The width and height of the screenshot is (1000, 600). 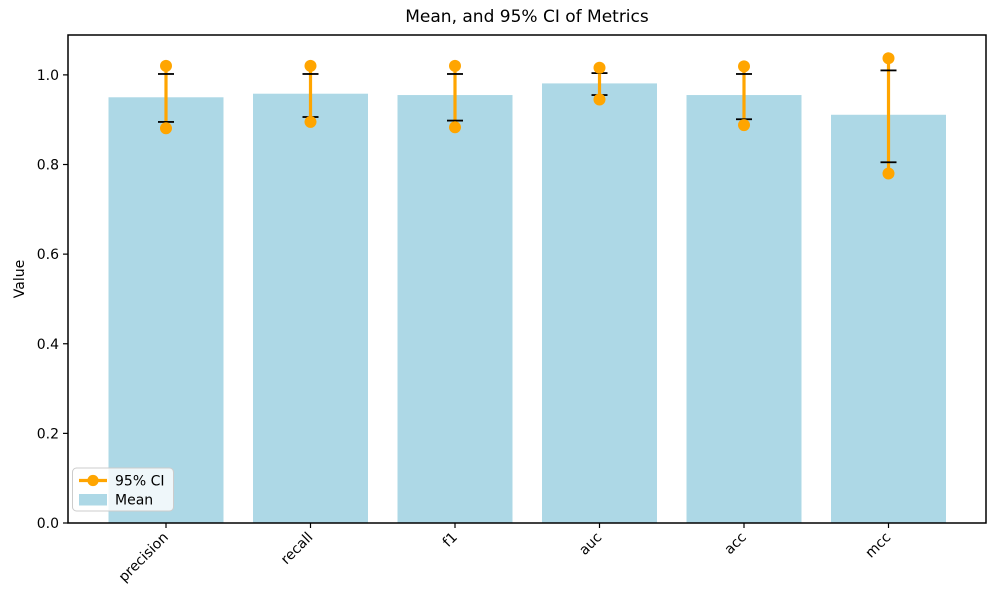 I want to click on ci-dot-low-auc, so click(x=599, y=99).